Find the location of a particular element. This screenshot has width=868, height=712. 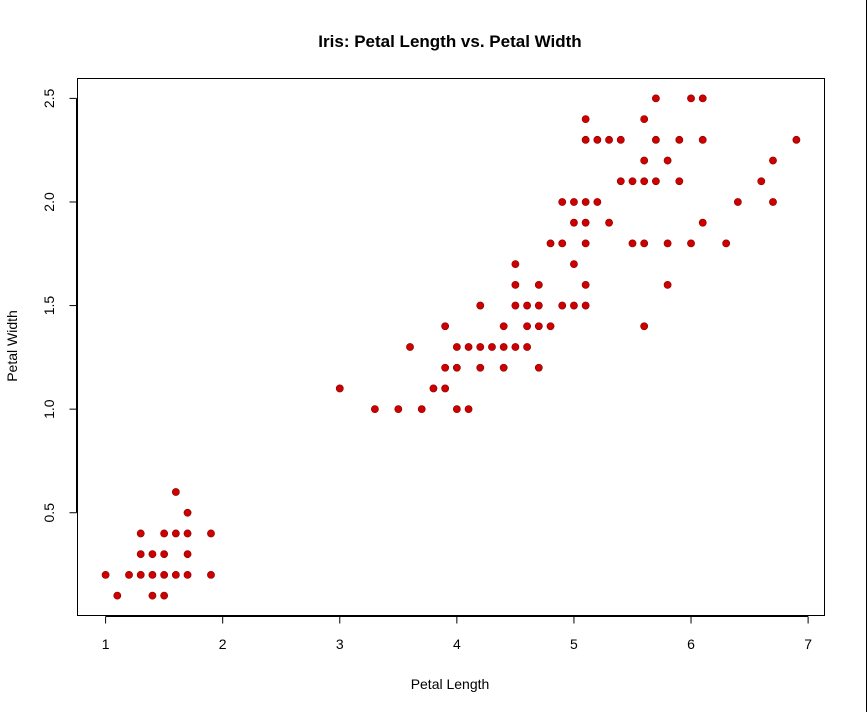

y-tick-label: 1.0 is located at coordinates (49, 409).